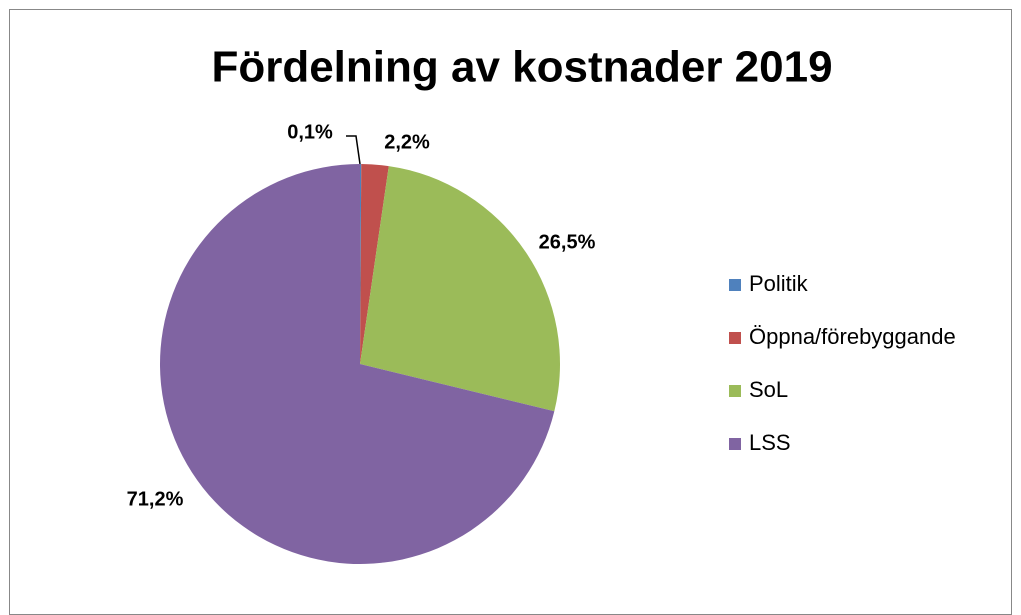  I want to click on data-label: 0,1%, so click(310, 132).